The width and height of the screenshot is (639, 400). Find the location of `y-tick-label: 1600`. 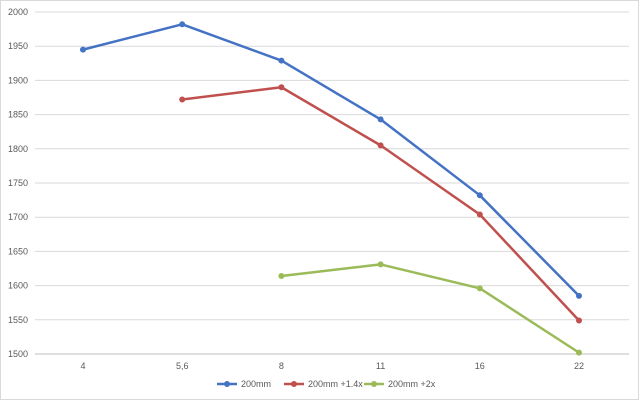

y-tick-label: 1600 is located at coordinates (18, 286).